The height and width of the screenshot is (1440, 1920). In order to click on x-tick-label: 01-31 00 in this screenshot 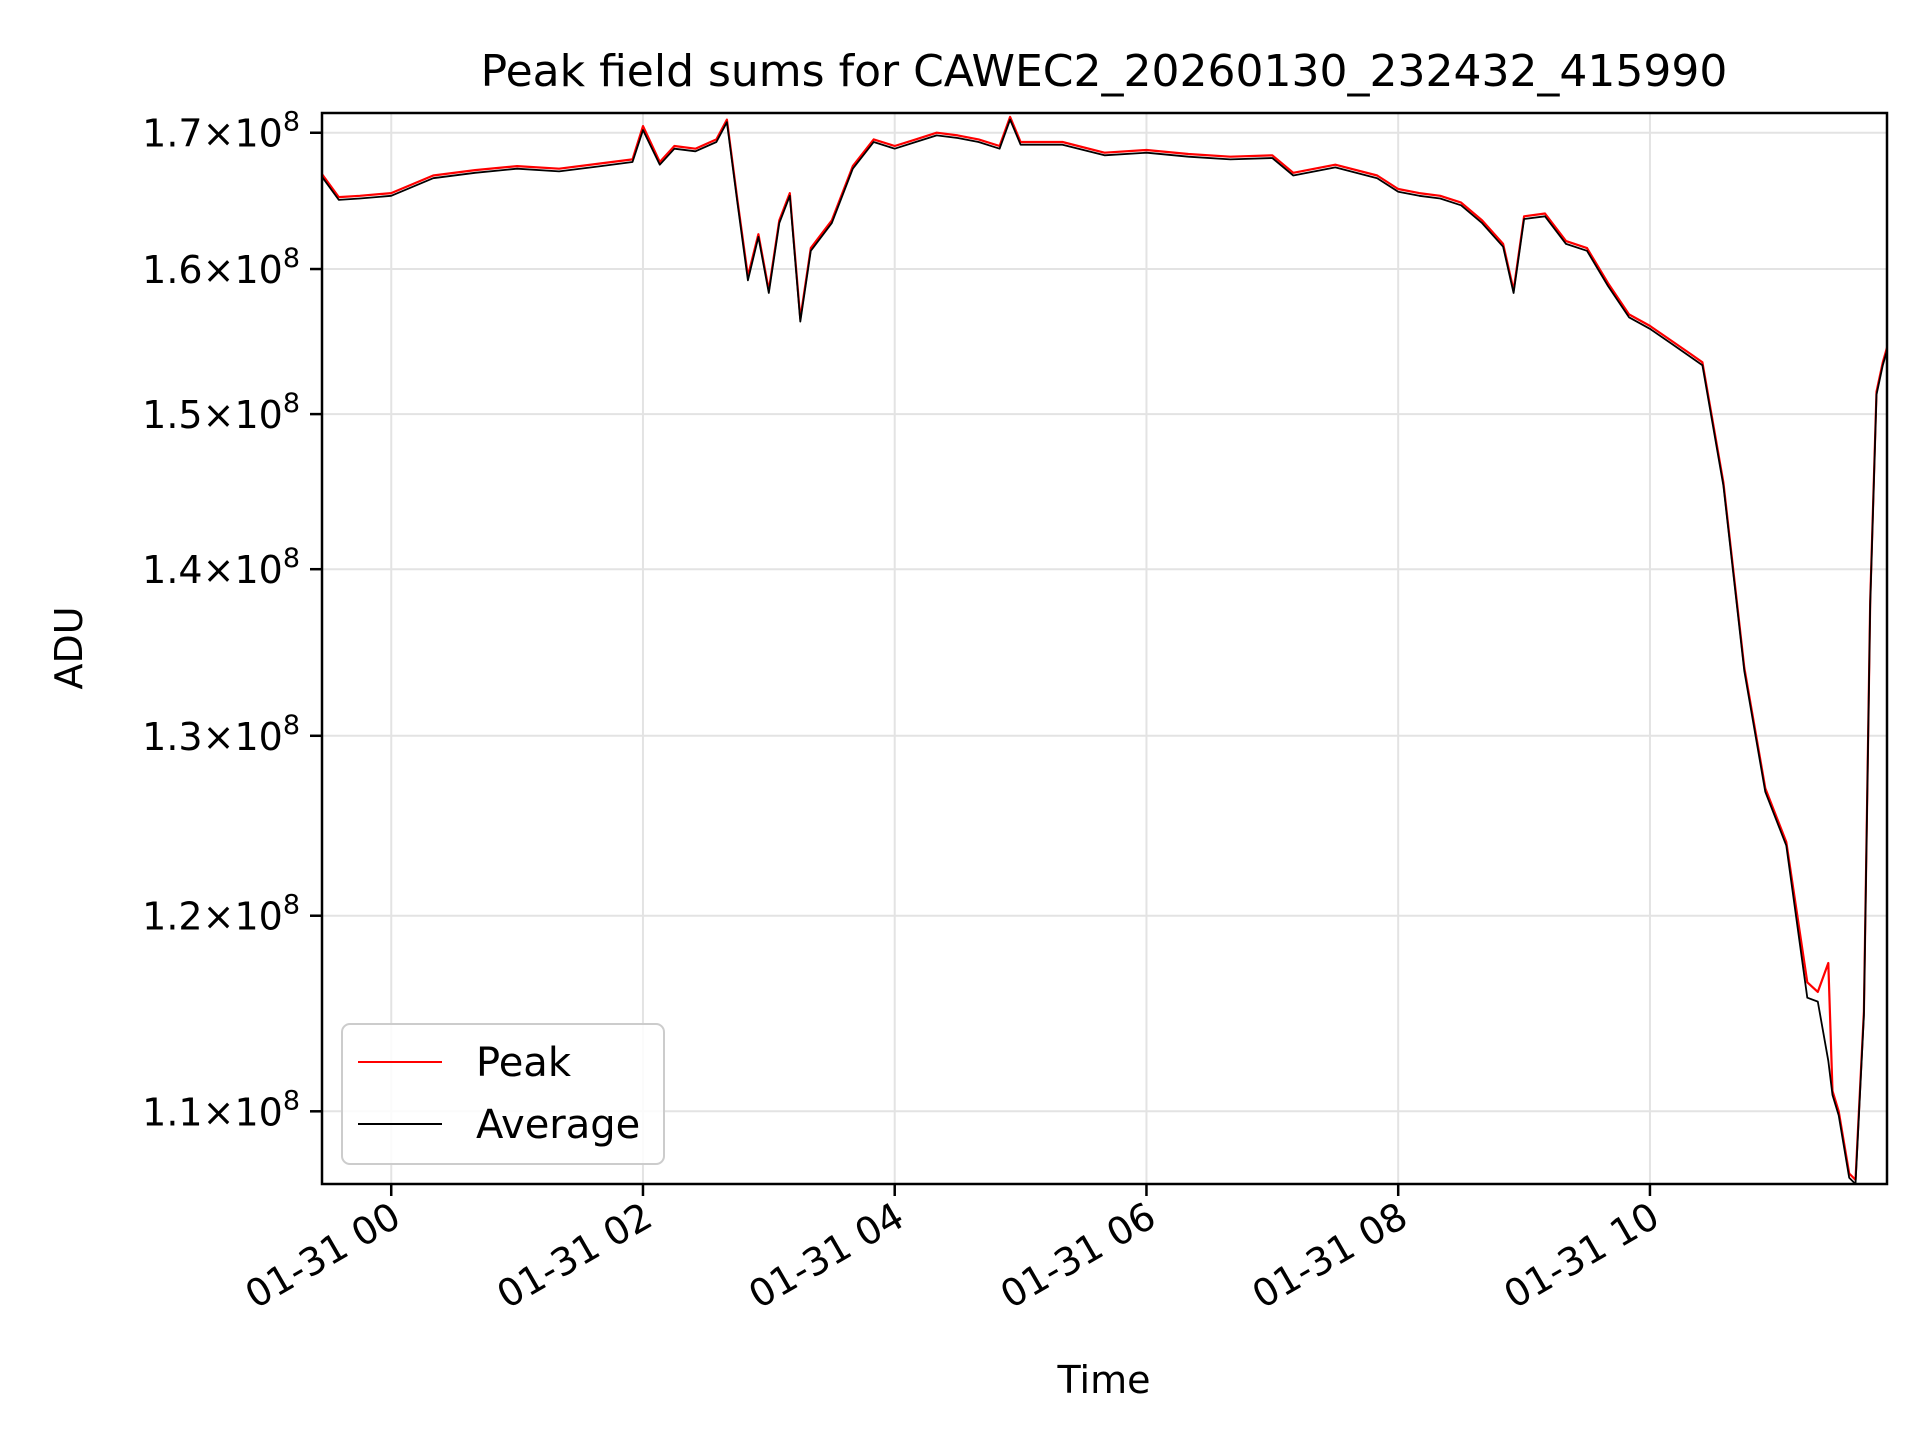, I will do `click(323, 1256)`.